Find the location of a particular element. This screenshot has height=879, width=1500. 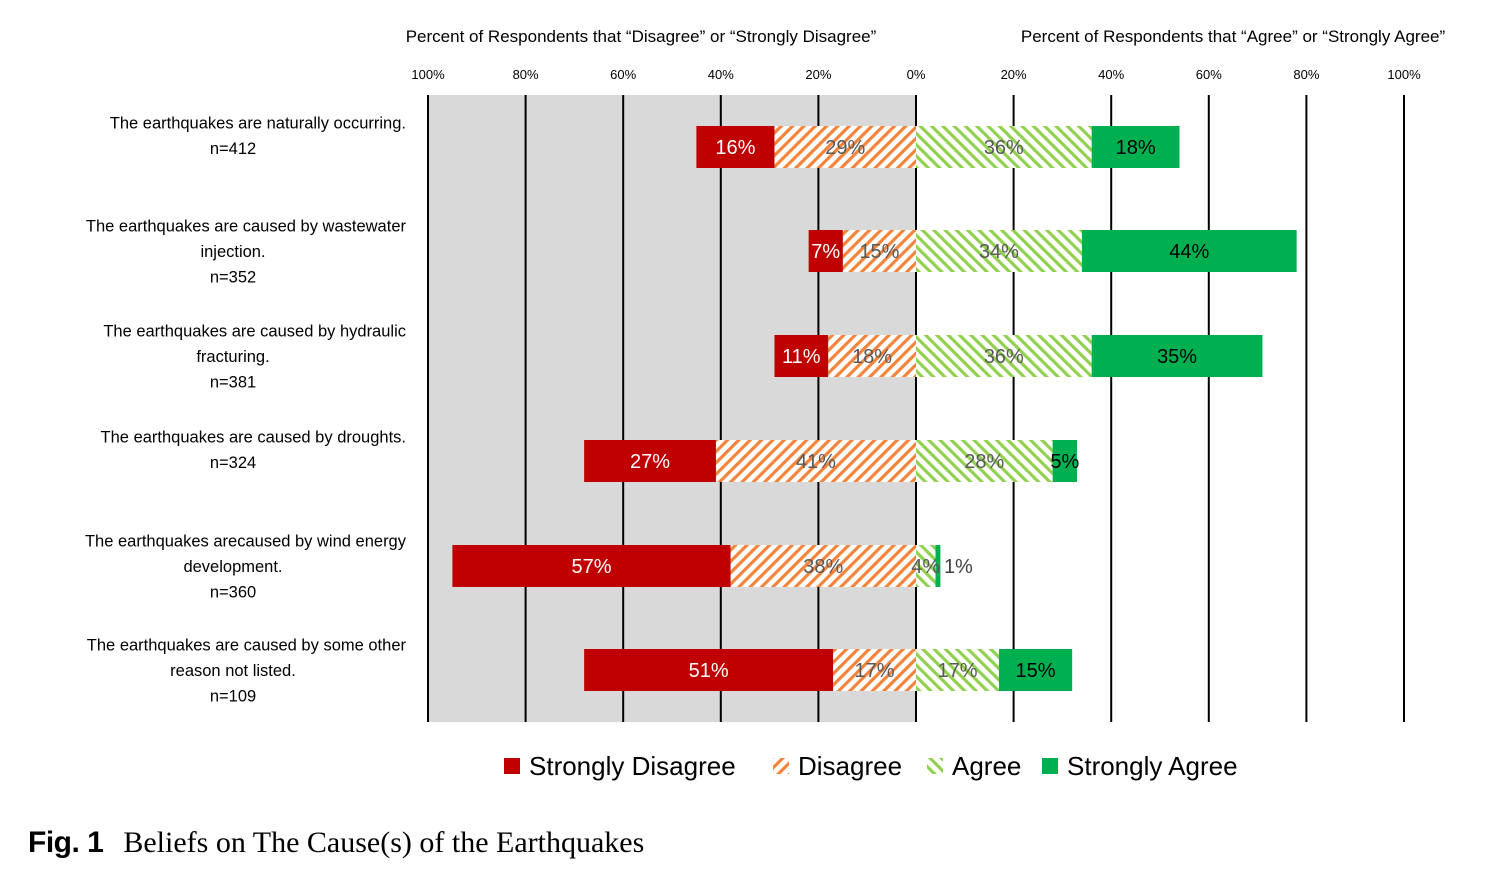

value-label-strongly-disagree: 11% is located at coordinates (801, 357).